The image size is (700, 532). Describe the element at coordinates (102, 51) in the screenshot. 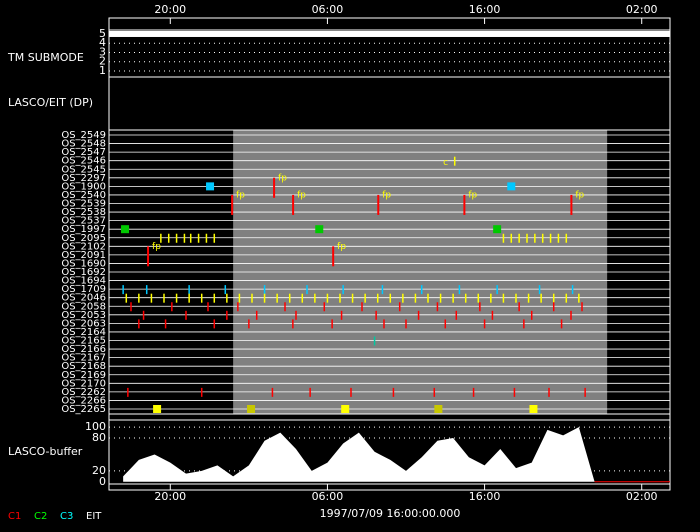

I see `submode-tick-label: 3` at that location.